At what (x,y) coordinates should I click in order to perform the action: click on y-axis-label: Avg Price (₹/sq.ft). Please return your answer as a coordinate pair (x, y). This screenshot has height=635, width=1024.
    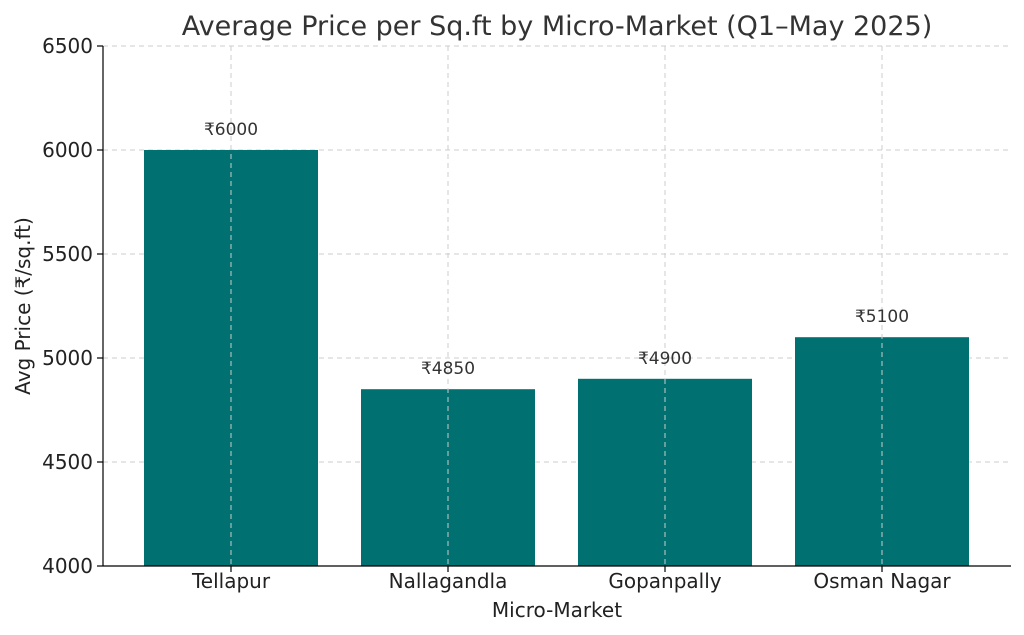
    Looking at the image, I should click on (23, 306).